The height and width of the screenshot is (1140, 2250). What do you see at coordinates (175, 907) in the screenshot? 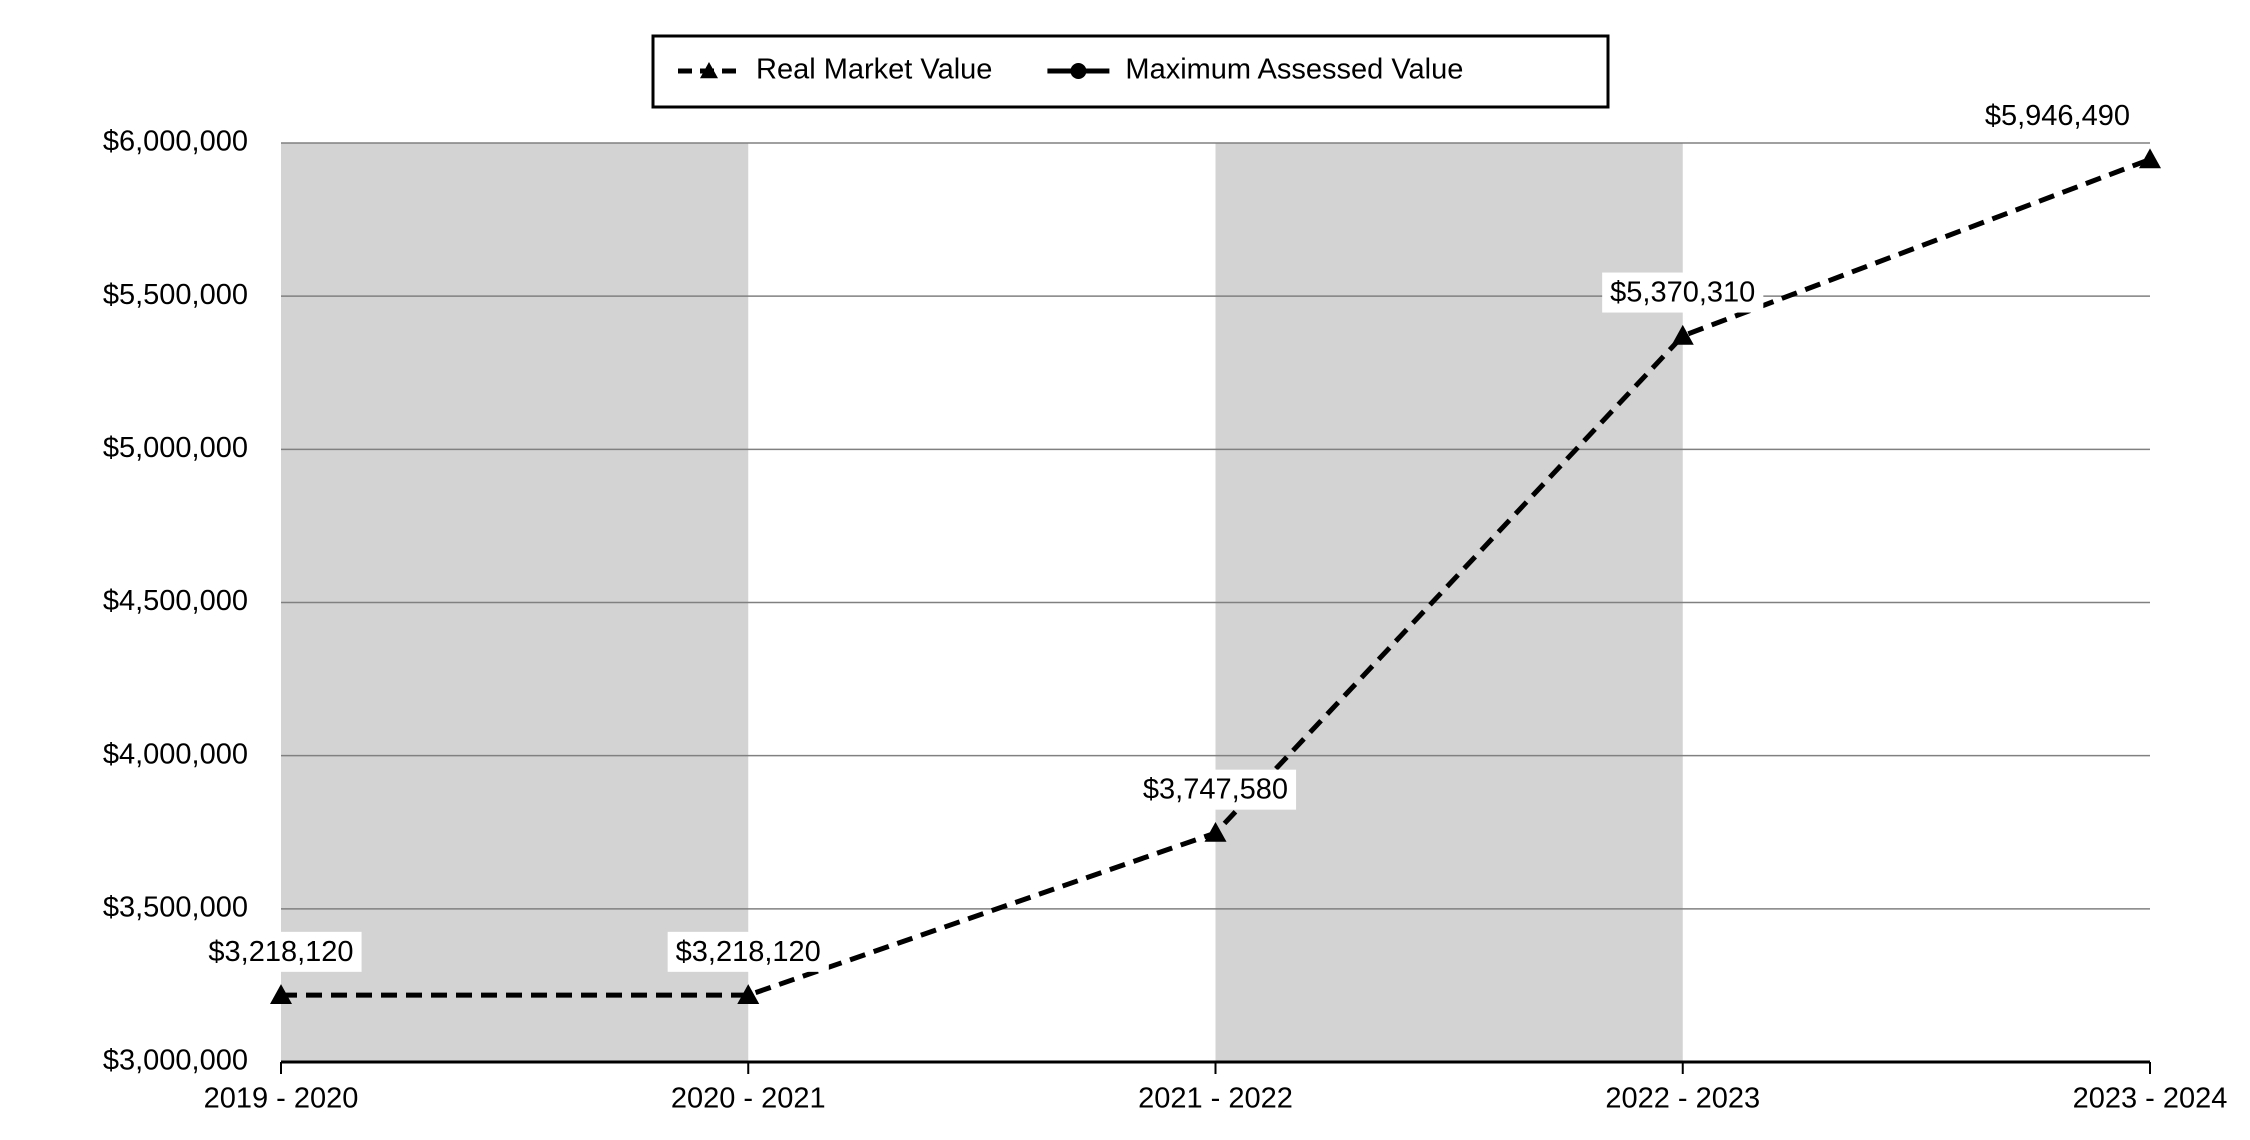
I see `y-tick-label: $3,500,000` at bounding box center [175, 907].